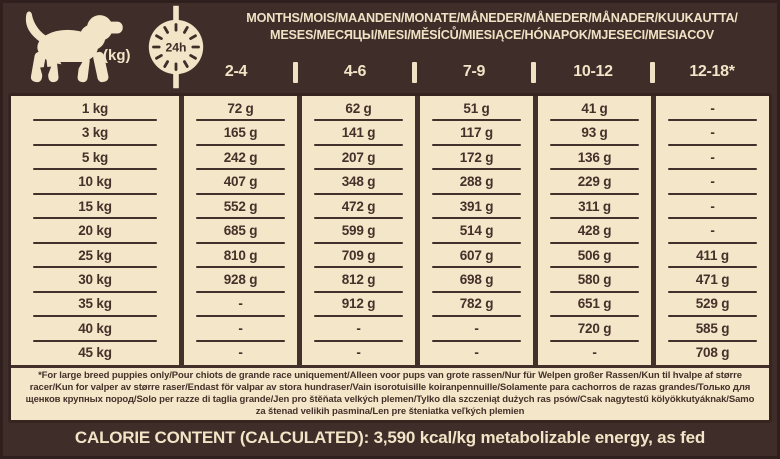 Image resolution: width=780 pixels, height=459 pixels. Describe the element at coordinates (474, 206) in the screenshot. I see `amount-cell: 391 g` at that location.